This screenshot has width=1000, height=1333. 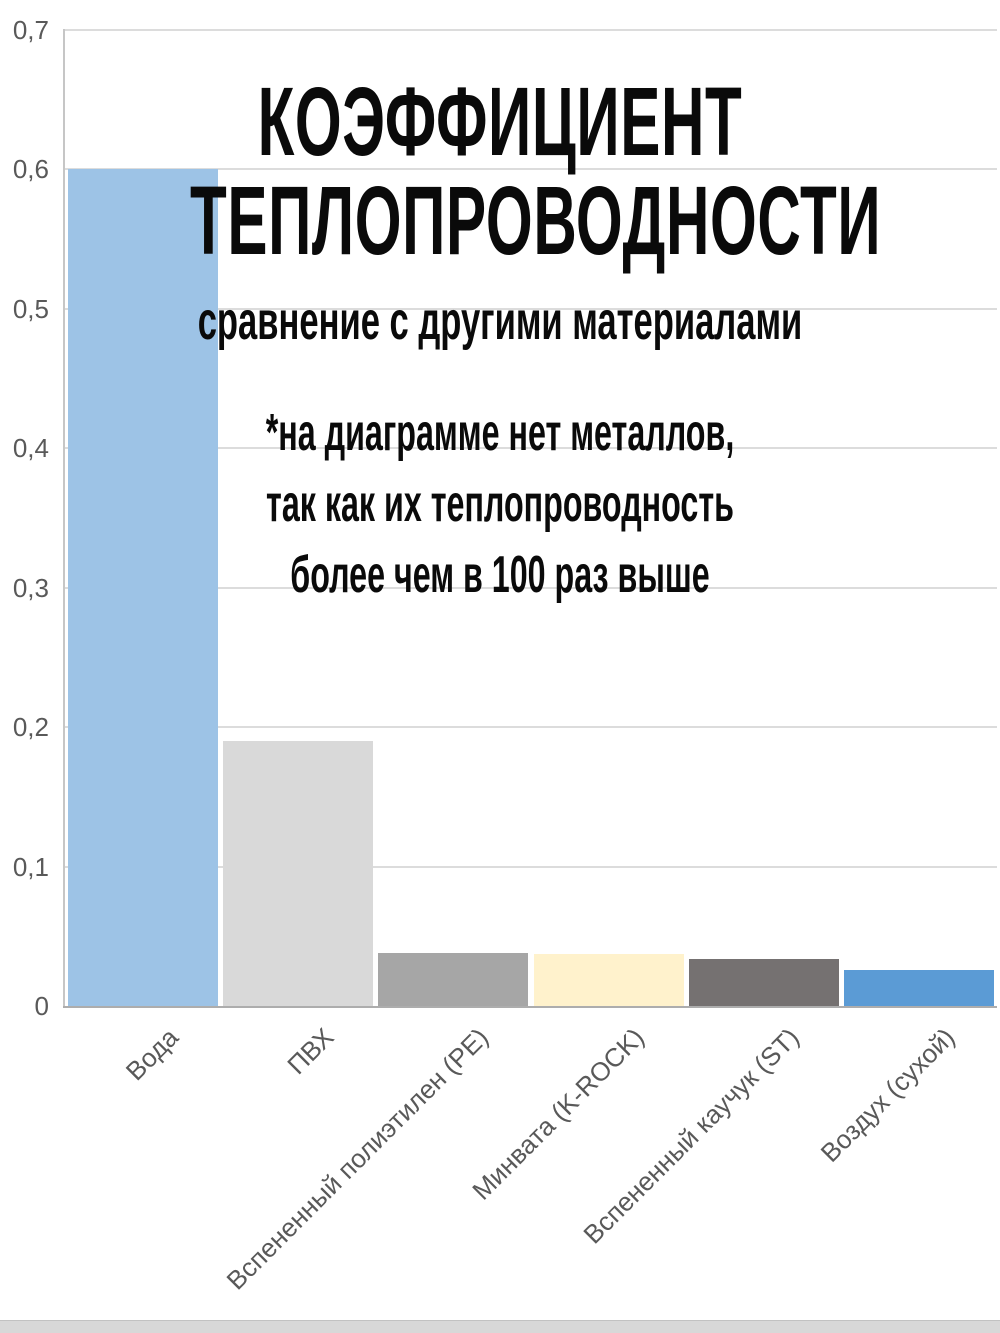 I want to click on y-tick-label: 0,4, so click(x=30, y=448).